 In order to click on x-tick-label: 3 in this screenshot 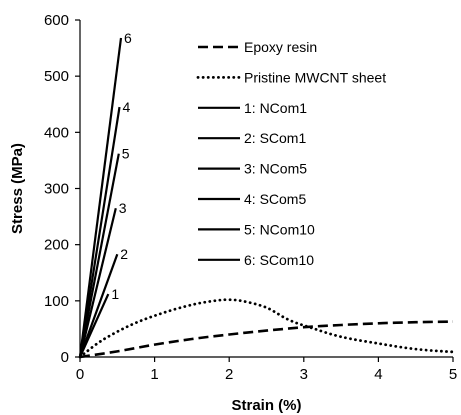, I will do `click(304, 374)`.